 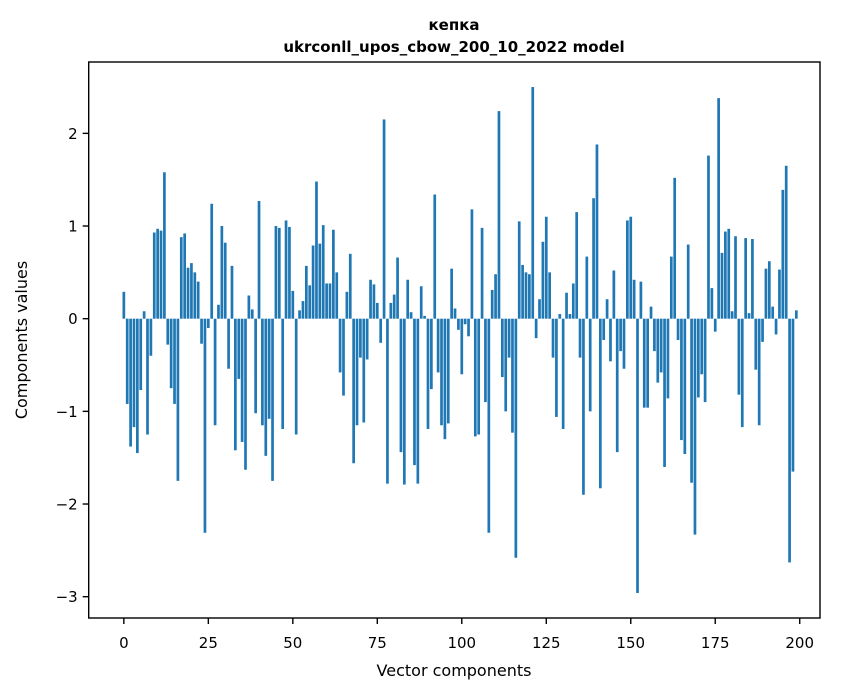 What do you see at coordinates (67, 505) in the screenshot?
I see `y-tick-label: −2` at bounding box center [67, 505].